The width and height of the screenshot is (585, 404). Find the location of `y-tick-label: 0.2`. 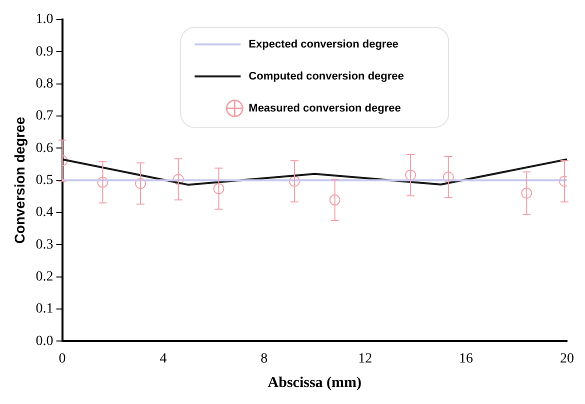

y-tick-label: 0.2 is located at coordinates (45, 277).